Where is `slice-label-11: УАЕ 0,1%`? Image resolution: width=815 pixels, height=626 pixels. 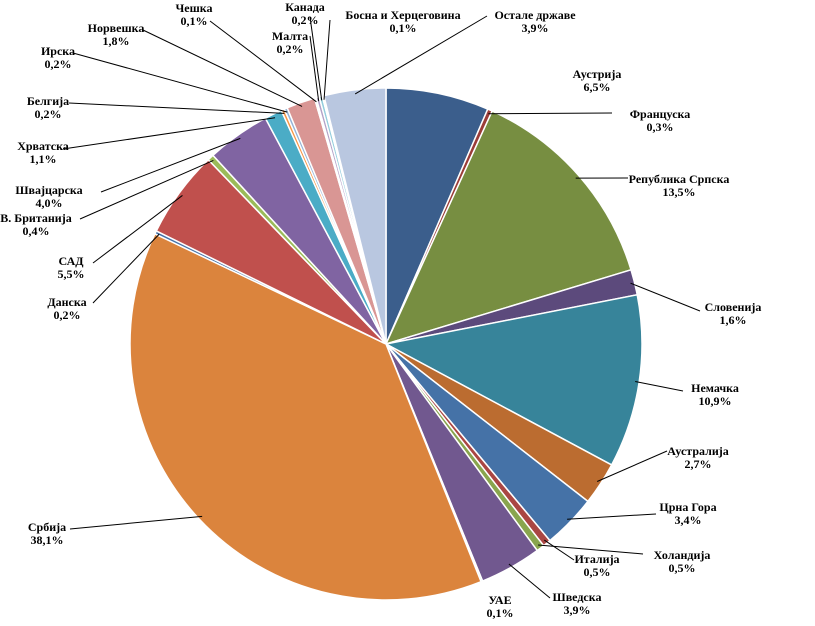 slice-label-11: УАЕ 0,1% is located at coordinates (500, 606).